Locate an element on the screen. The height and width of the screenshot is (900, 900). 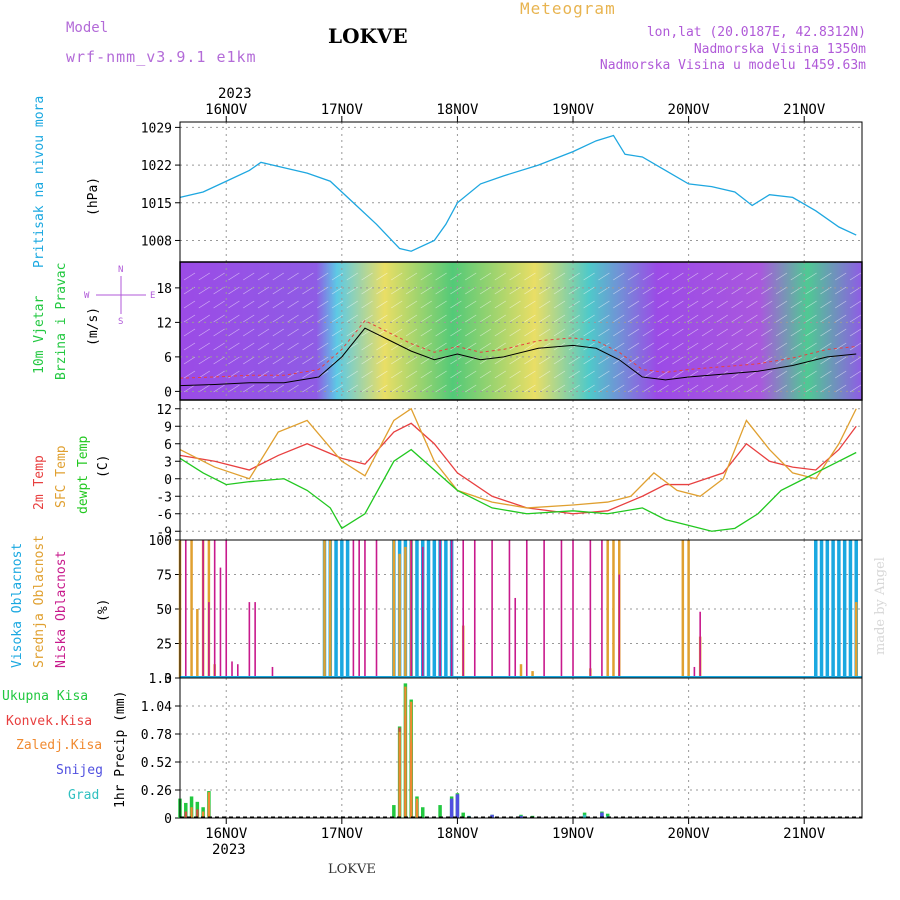
wind-tick-label: 6 is located at coordinates (168, 358).